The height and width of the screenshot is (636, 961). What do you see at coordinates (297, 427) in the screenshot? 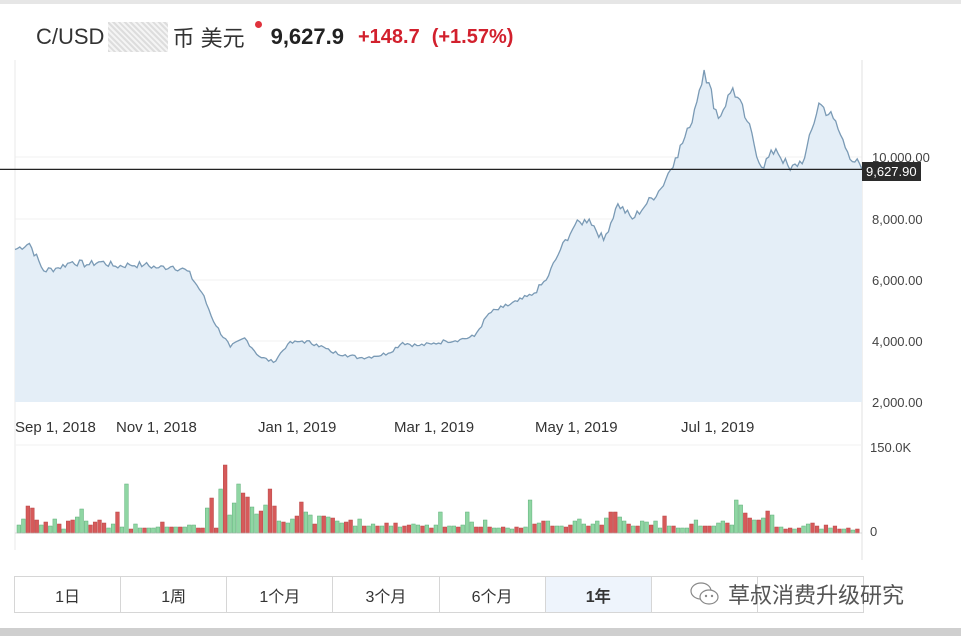
I see `x-axis-label: Jan 1, 2019` at bounding box center [297, 427].